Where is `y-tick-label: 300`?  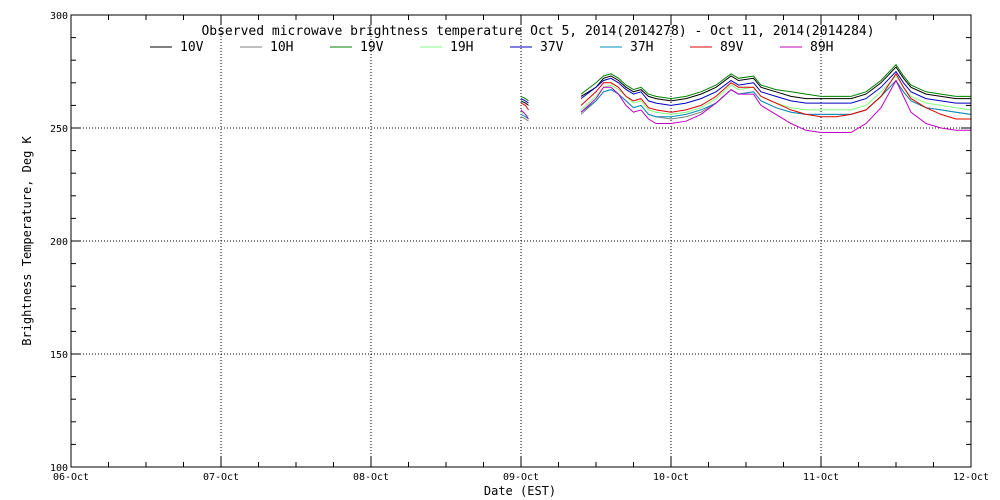
y-tick-label: 300 is located at coordinates (59, 16).